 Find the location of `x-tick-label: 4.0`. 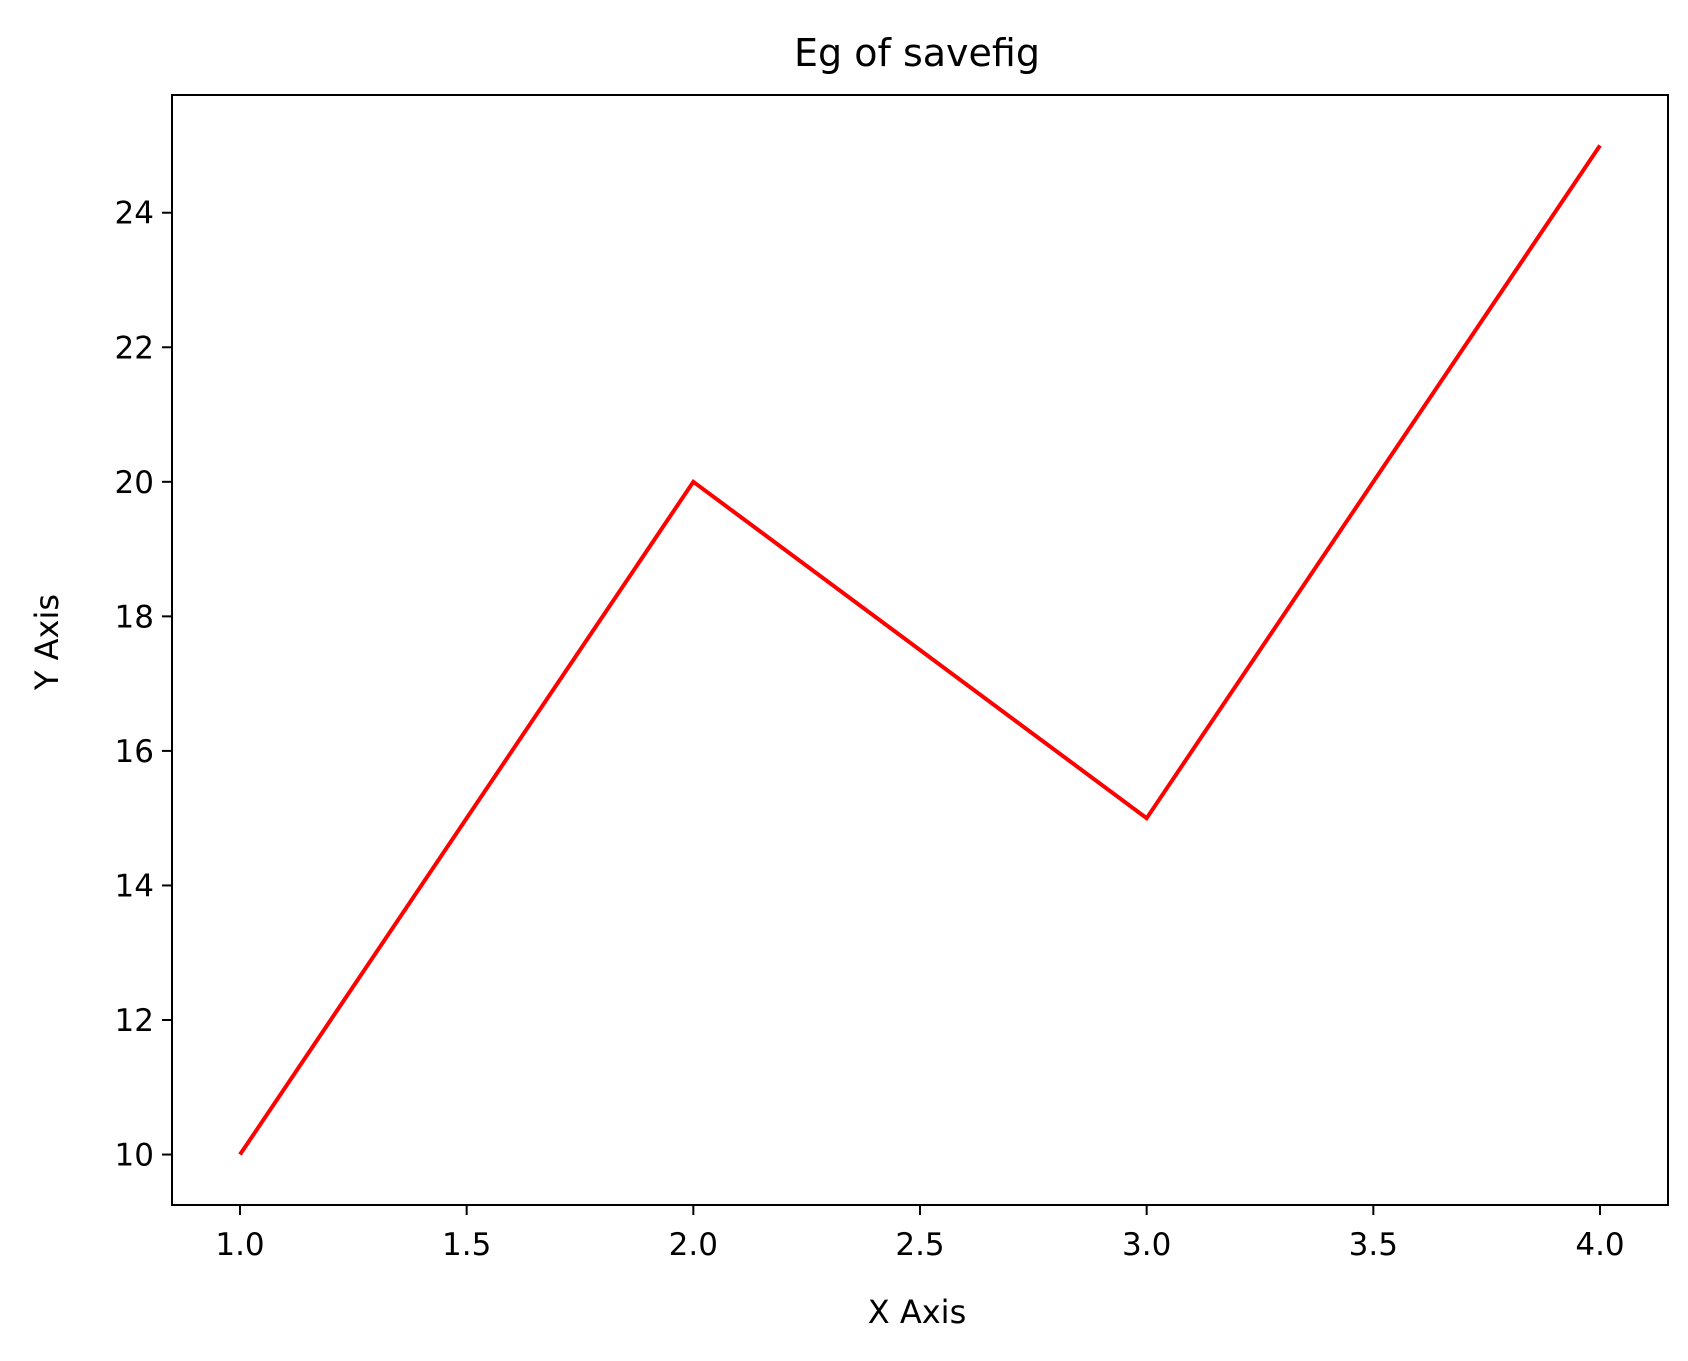

x-tick-label: 4.0 is located at coordinates (1599, 1245).